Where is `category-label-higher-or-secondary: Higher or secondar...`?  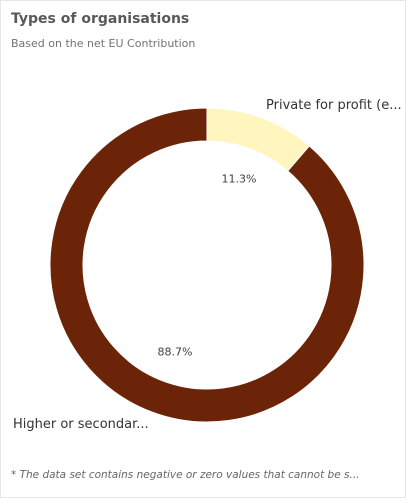 category-label-higher-or-secondary: Higher or secondar... is located at coordinates (81, 424).